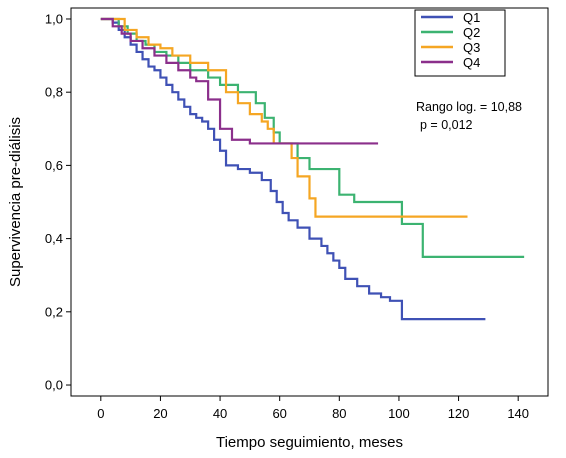 The image size is (566, 458). I want to click on x-tick-label: 80, so click(339, 413).